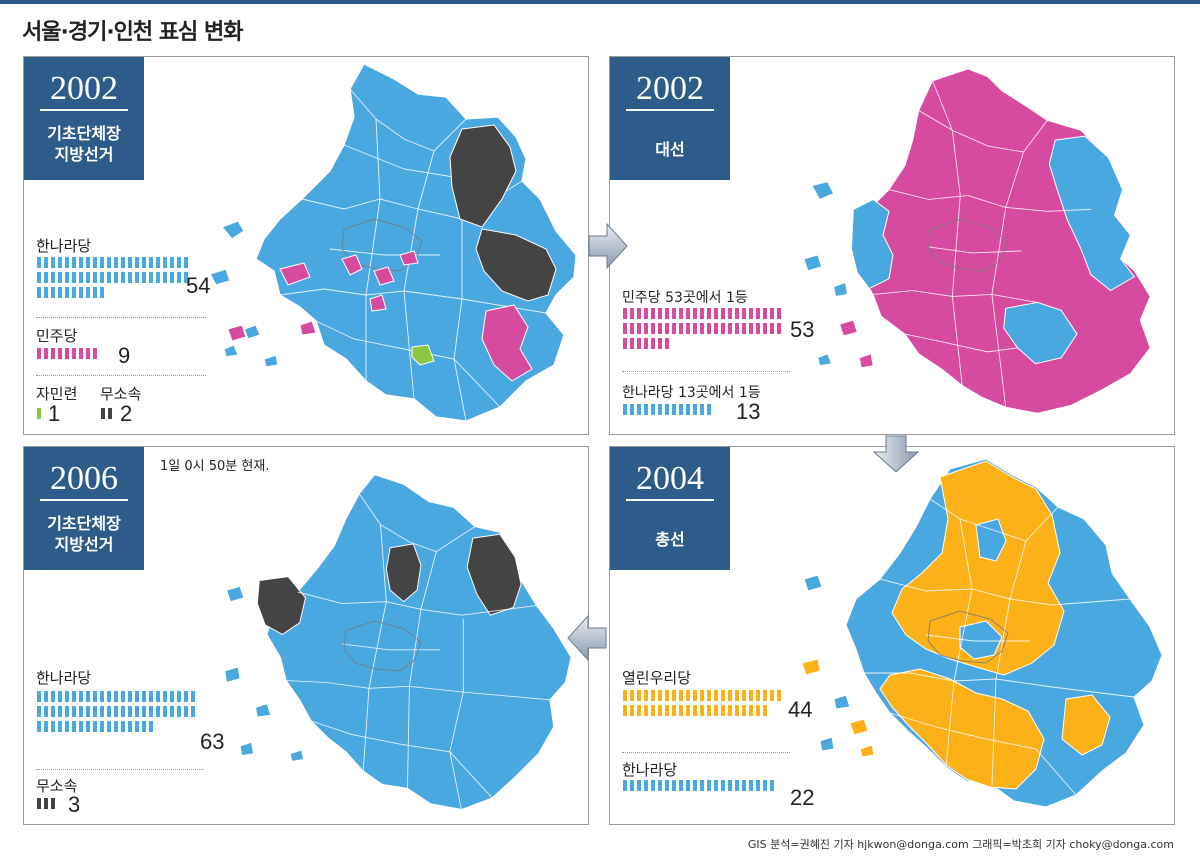  What do you see at coordinates (748, 411) in the screenshot?
I see `value-hannara: 13` at bounding box center [748, 411].